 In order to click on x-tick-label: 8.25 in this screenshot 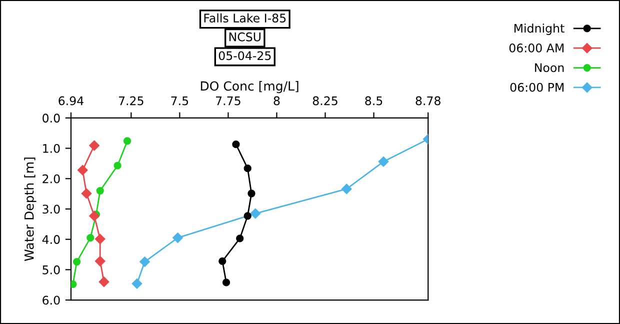, I will do `click(325, 101)`.